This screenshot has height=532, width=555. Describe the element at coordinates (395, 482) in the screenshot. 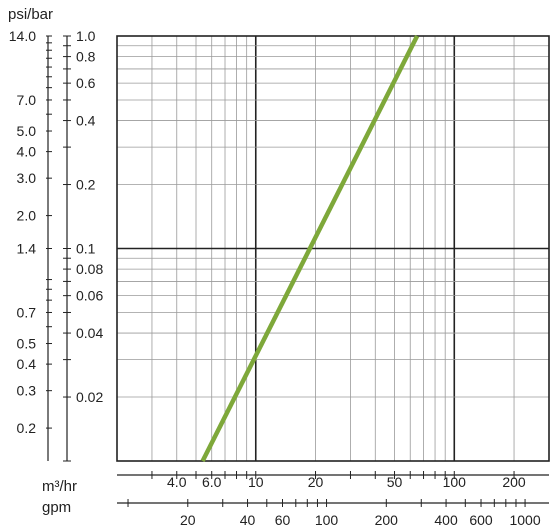

I see `flow-tick-label: 50` at that location.